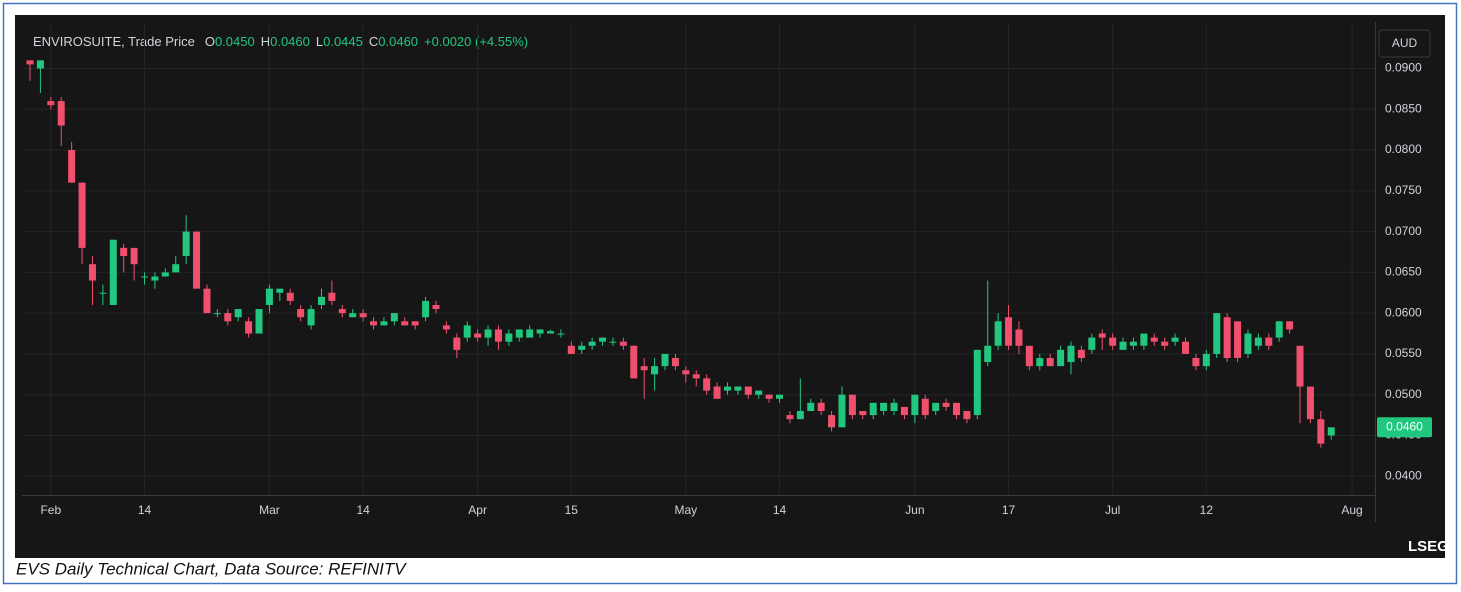  Describe the element at coordinates (210, 41) in the screenshot. I see `ohlc-key: O` at that location.